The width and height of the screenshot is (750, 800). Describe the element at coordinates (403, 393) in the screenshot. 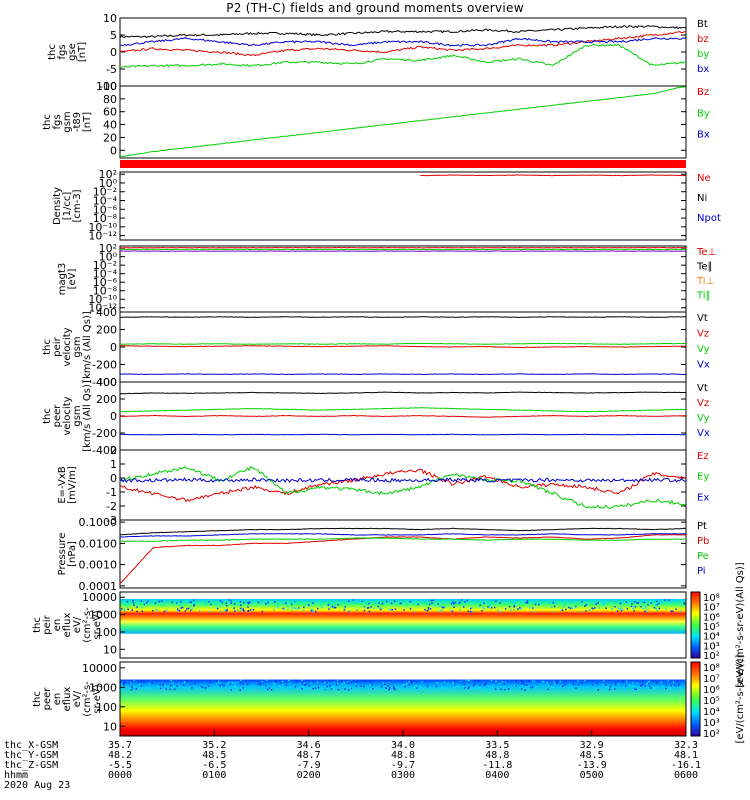

I see `series-peervel-Vt` at that location.